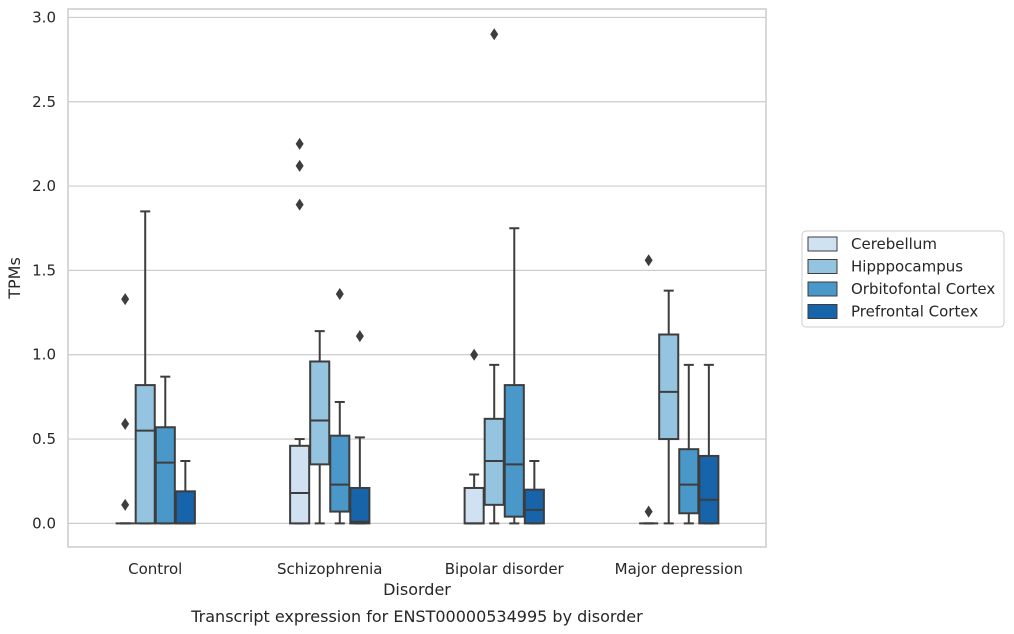  What do you see at coordinates (44, 355) in the screenshot?
I see `y-tick-label: 1.0` at bounding box center [44, 355].